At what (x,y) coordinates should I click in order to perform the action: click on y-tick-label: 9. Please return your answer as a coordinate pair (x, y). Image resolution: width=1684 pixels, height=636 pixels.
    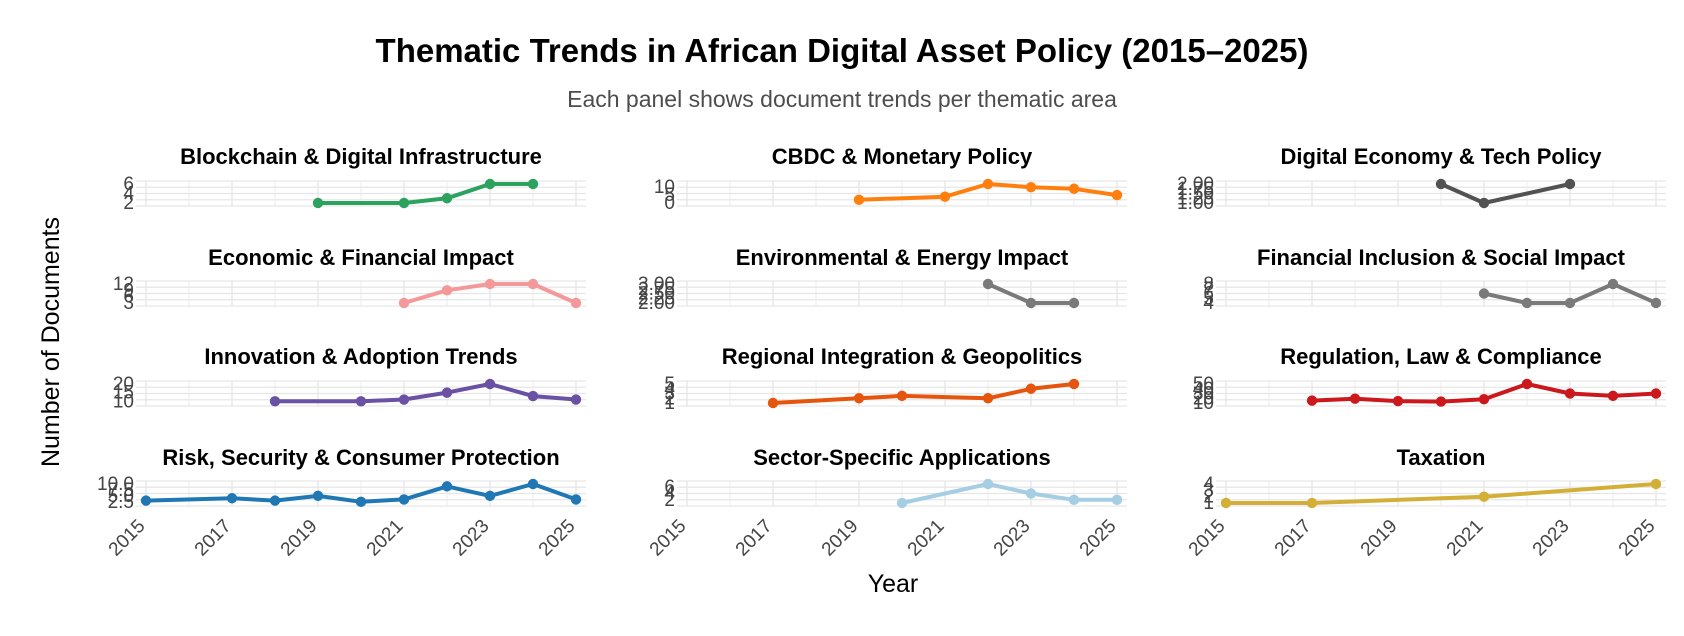
    Looking at the image, I should click on (128, 290).